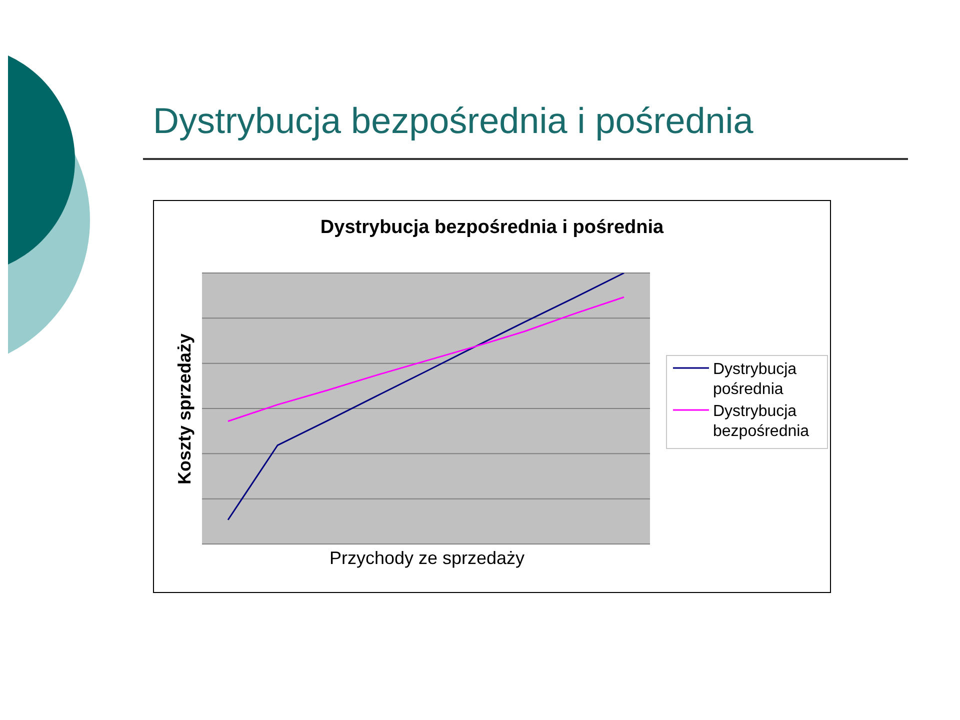  What do you see at coordinates (492, 228) in the screenshot?
I see `chart-subtitle: Dystrybucja bezpośrednia i pośrednia` at bounding box center [492, 228].